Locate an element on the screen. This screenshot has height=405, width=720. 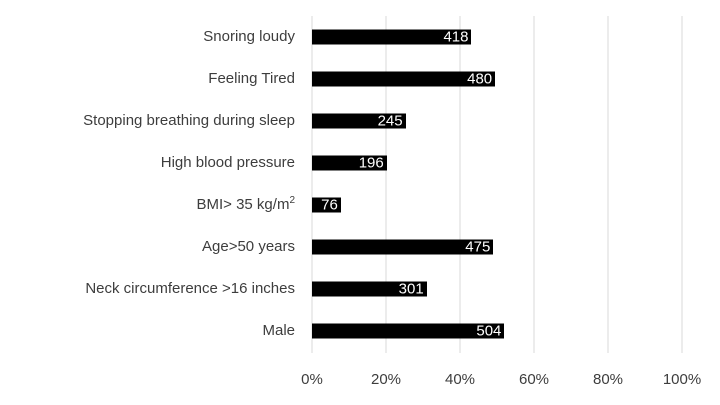
bar-value-label: 418 is located at coordinates (456, 37).